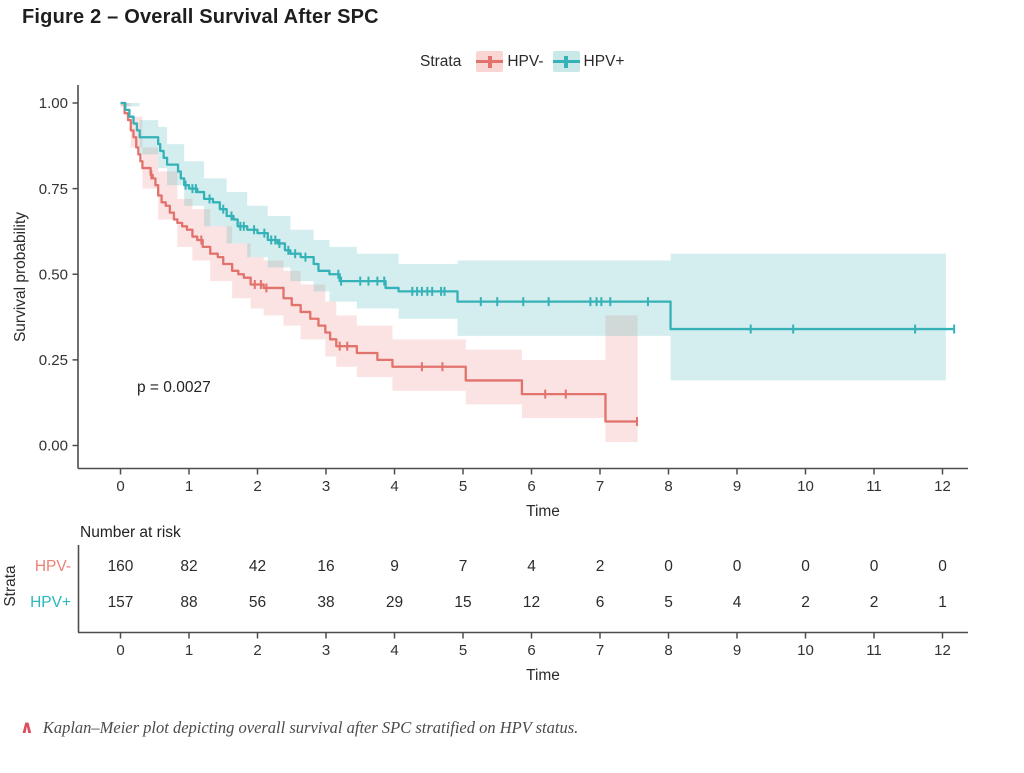  Describe the element at coordinates (600, 486) in the screenshot. I see `x-tick-label: 7` at that location.